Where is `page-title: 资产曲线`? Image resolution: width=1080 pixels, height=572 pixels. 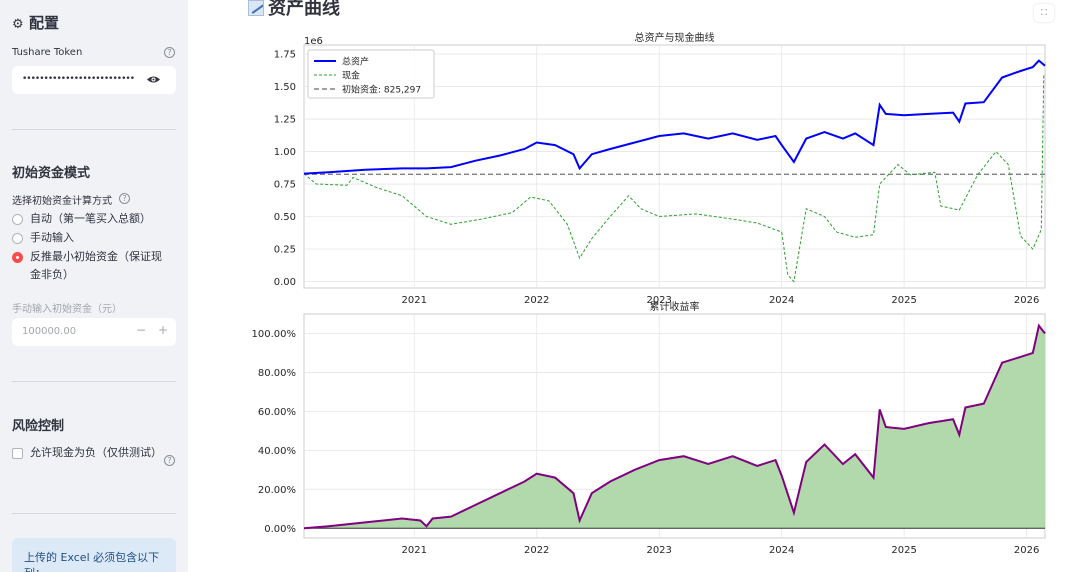 page-title: 资产曲线 is located at coordinates (294, 10).